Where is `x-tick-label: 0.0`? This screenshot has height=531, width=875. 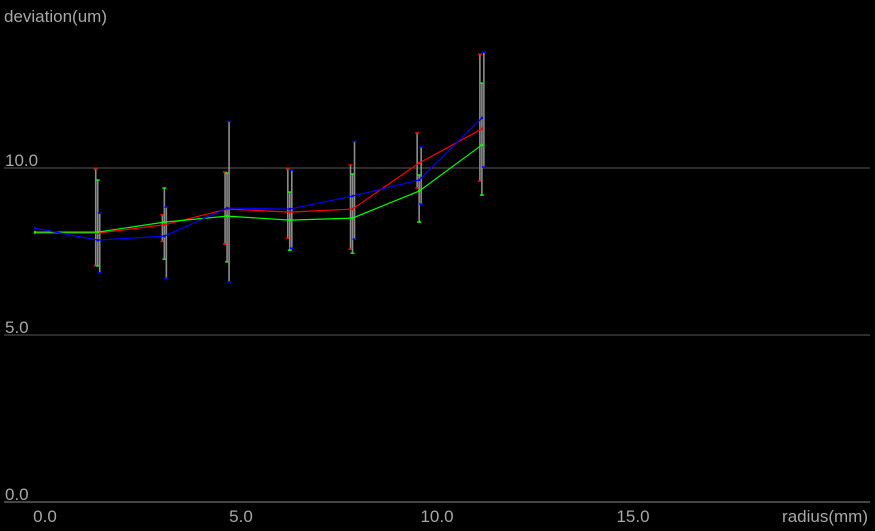
x-tick-label: 0.0 is located at coordinates (45, 516).